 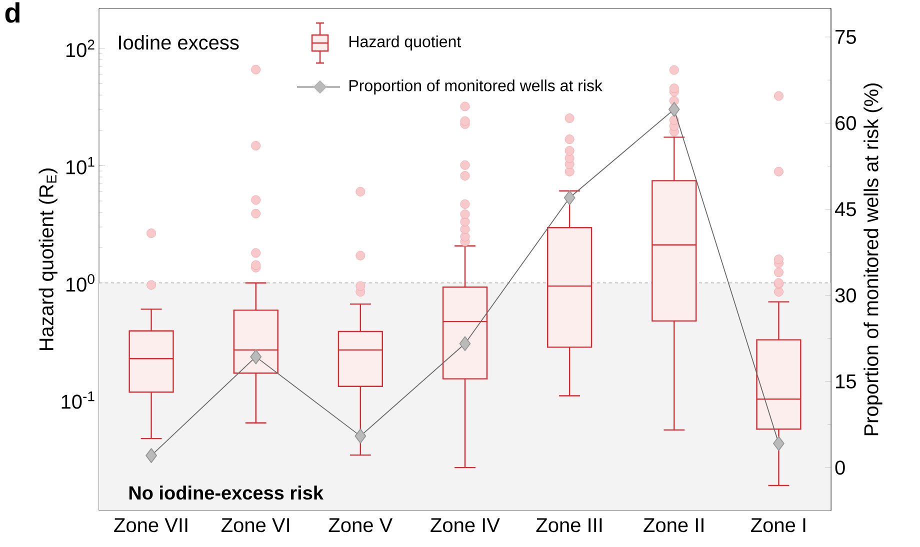 What do you see at coordinates (846, 381) in the screenshot?
I see `y2-tick-label: 15` at bounding box center [846, 381].